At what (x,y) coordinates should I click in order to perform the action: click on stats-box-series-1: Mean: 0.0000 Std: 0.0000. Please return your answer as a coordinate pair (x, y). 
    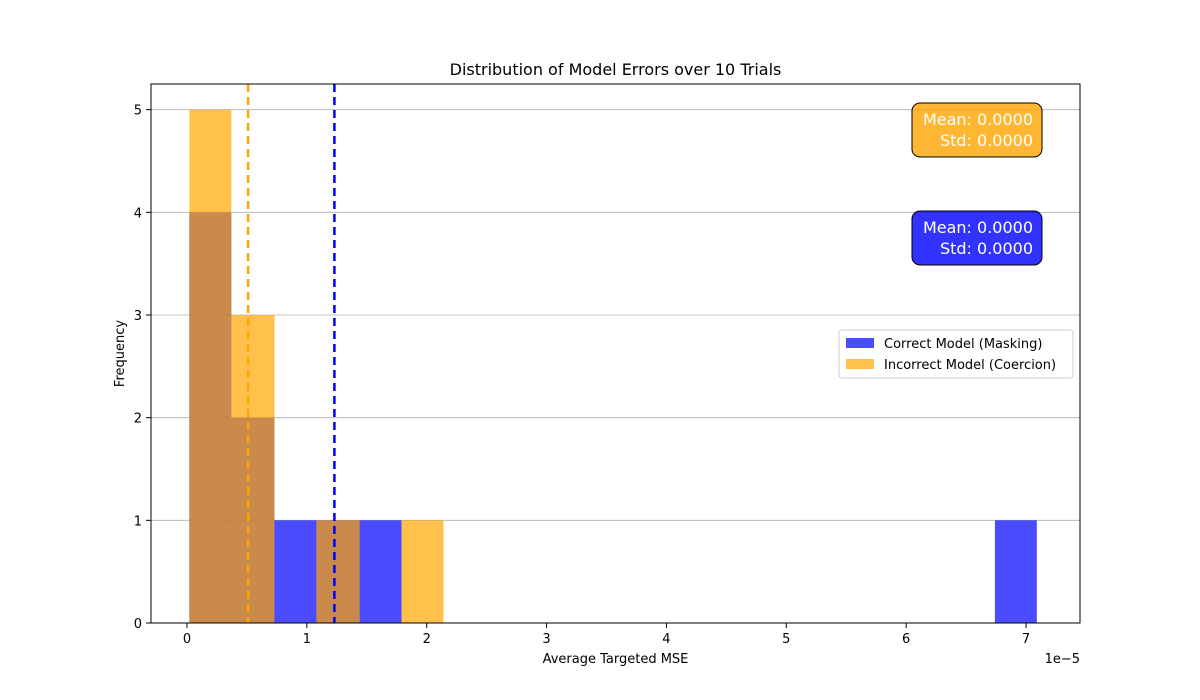
    Looking at the image, I should click on (977, 238).